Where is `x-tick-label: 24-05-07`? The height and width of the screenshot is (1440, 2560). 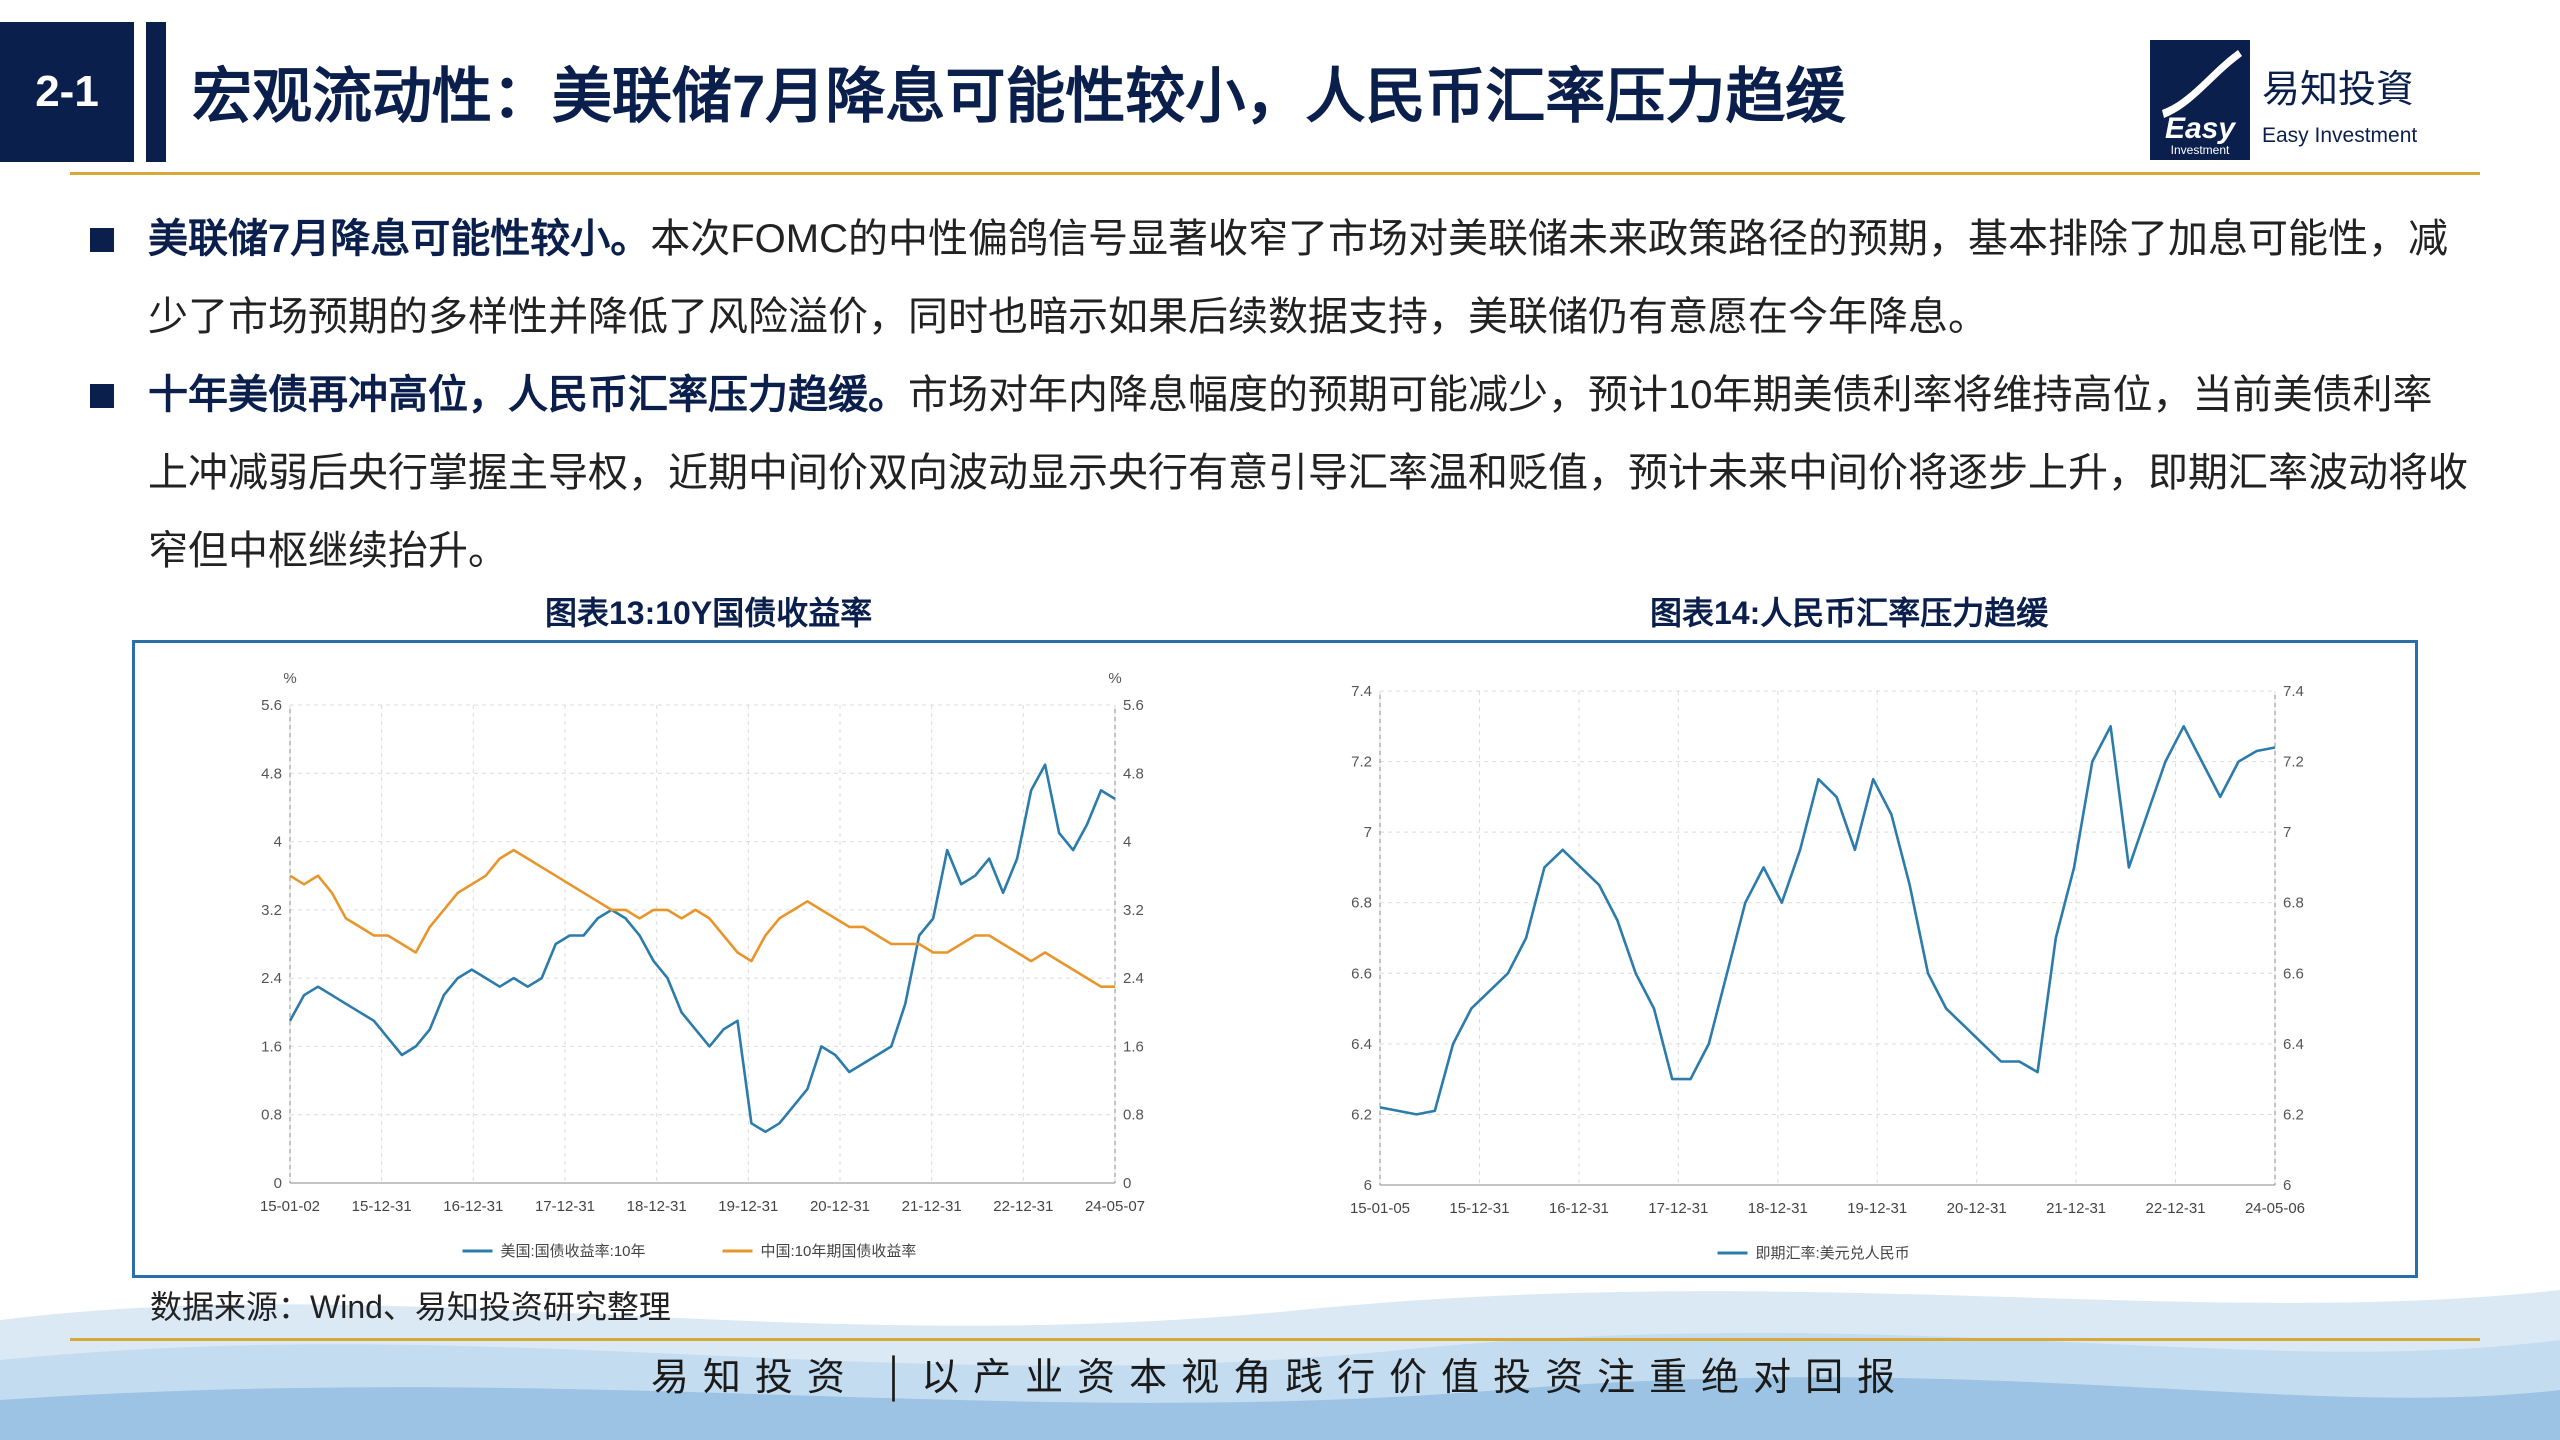
x-tick-label: 24-05-07 is located at coordinates (1115, 1206).